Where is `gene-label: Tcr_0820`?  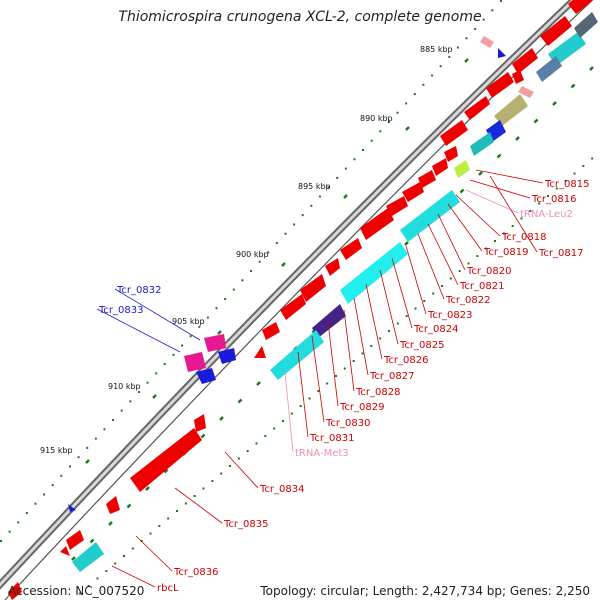
gene-label: Tcr_0820 is located at coordinates (488, 271).